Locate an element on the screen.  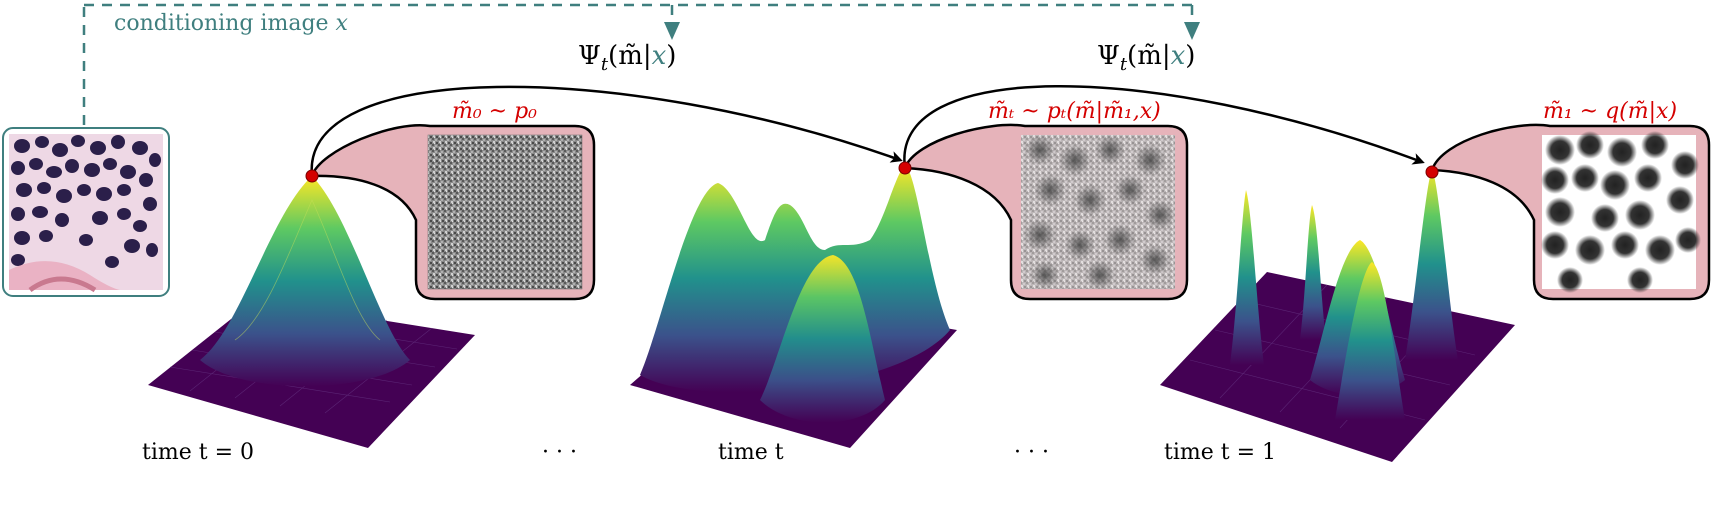
conditioning-label: conditioning image x is located at coordinates (231, 23).